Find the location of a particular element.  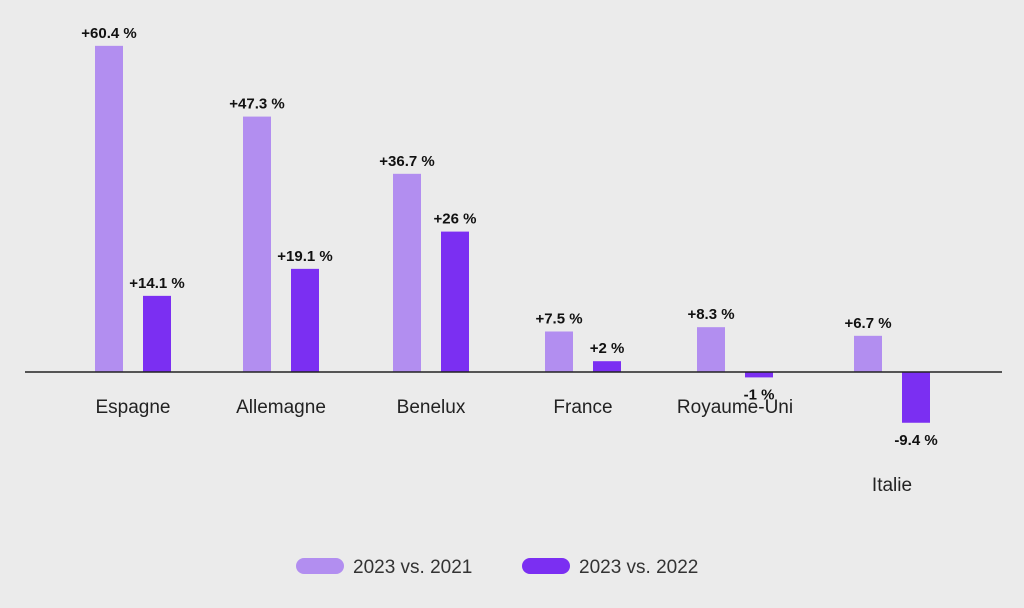

value-label-allemagne-series-2: +19.1 % is located at coordinates (304, 256).